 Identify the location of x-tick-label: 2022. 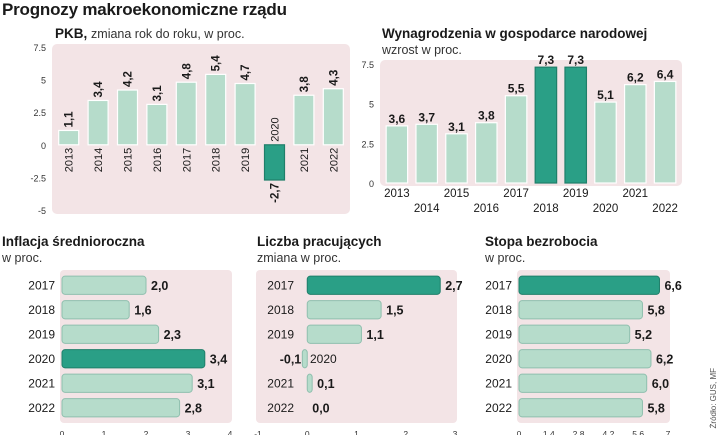
(334, 160).